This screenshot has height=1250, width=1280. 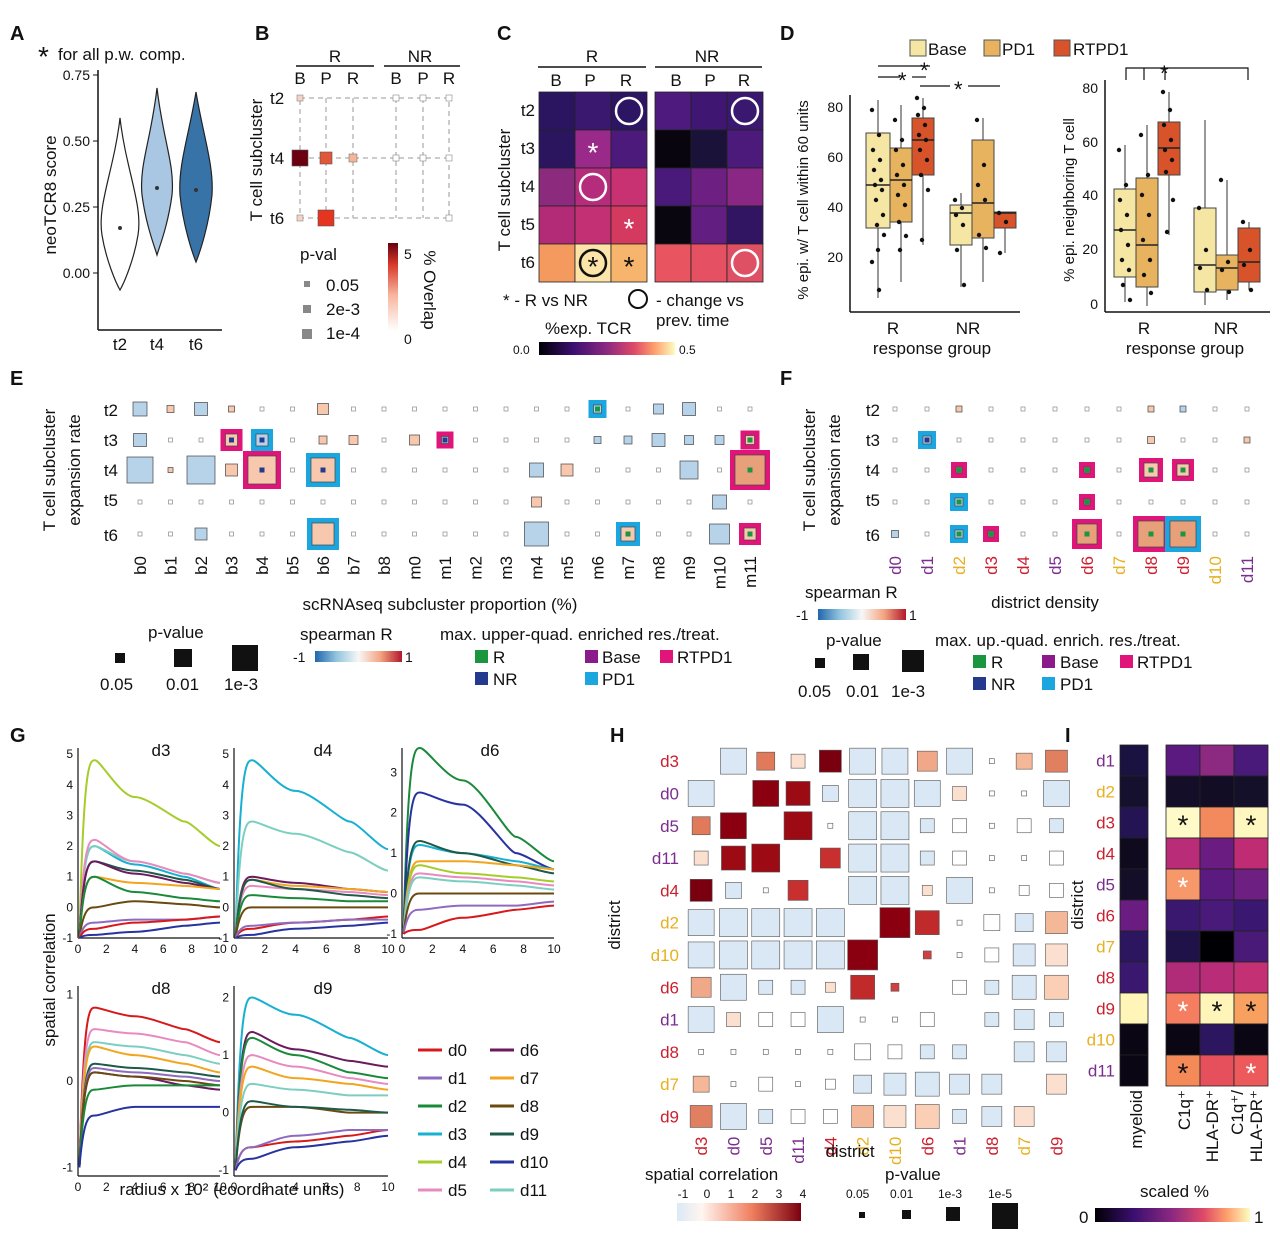 I want to click on plot-title: d3, so click(x=161, y=750).